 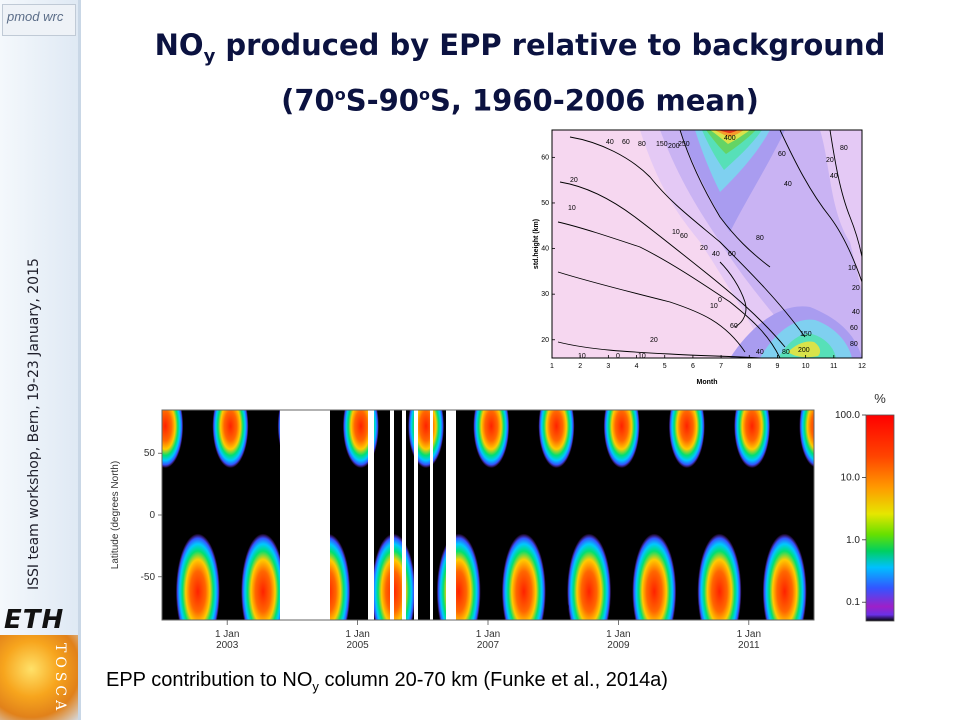 I want to click on latitude-ylabel: Latitude (degrees North), so click(x=115, y=515).